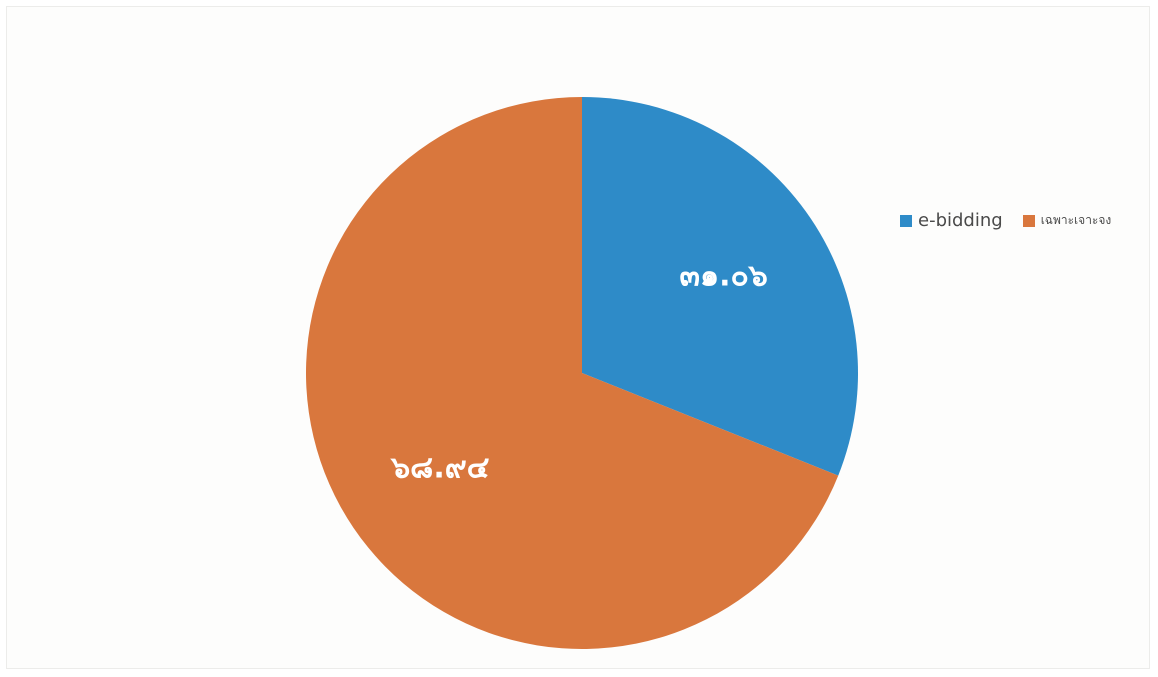 The image size is (1158, 677). Describe the element at coordinates (906, 220) in the screenshot. I see `legend-swatch-e-bidding` at that location.